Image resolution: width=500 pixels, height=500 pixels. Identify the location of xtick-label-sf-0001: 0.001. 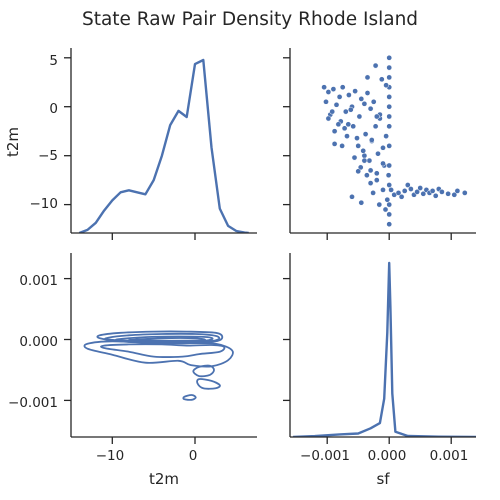
(449, 456).